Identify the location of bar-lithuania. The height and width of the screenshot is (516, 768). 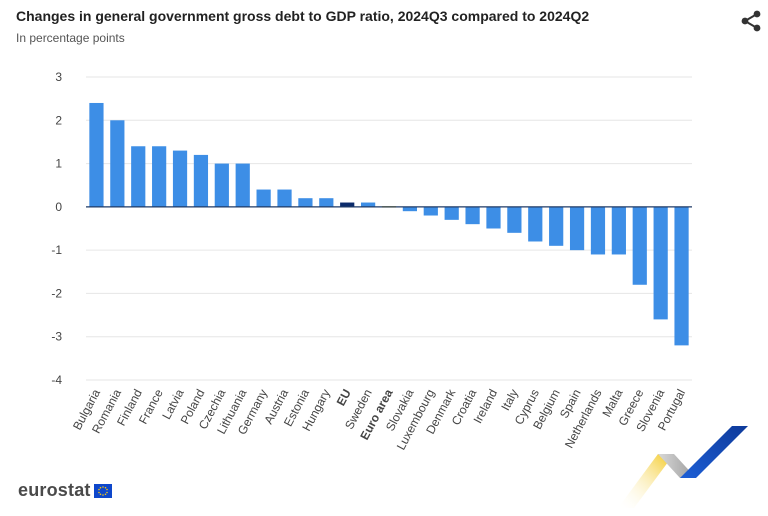
(242, 185).